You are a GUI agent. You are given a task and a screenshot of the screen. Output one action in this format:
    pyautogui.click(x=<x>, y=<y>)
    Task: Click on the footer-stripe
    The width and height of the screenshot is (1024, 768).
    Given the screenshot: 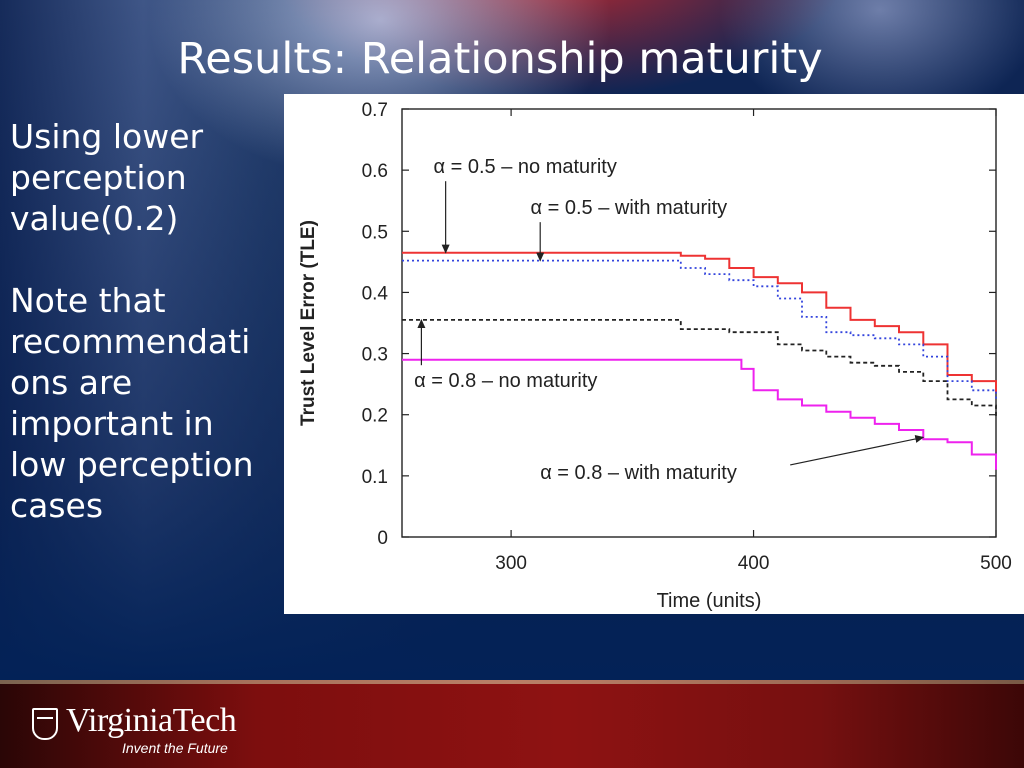 What is the action you would take?
    pyautogui.click(x=512, y=682)
    